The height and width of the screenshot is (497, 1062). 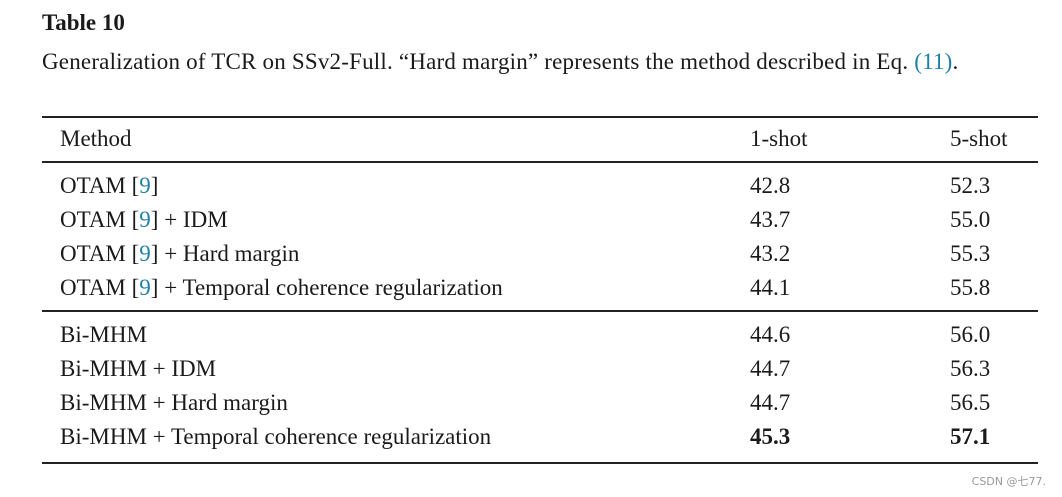 I want to click on table-row: Bi-MHM 44.6 56.0, so click(x=540, y=335).